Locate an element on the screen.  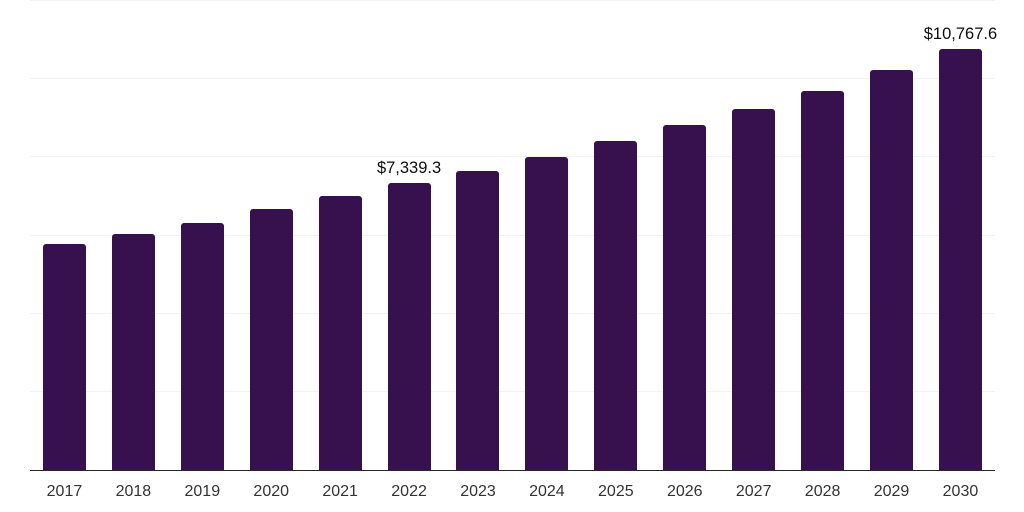
x-tick-label: 2022 is located at coordinates (409, 491).